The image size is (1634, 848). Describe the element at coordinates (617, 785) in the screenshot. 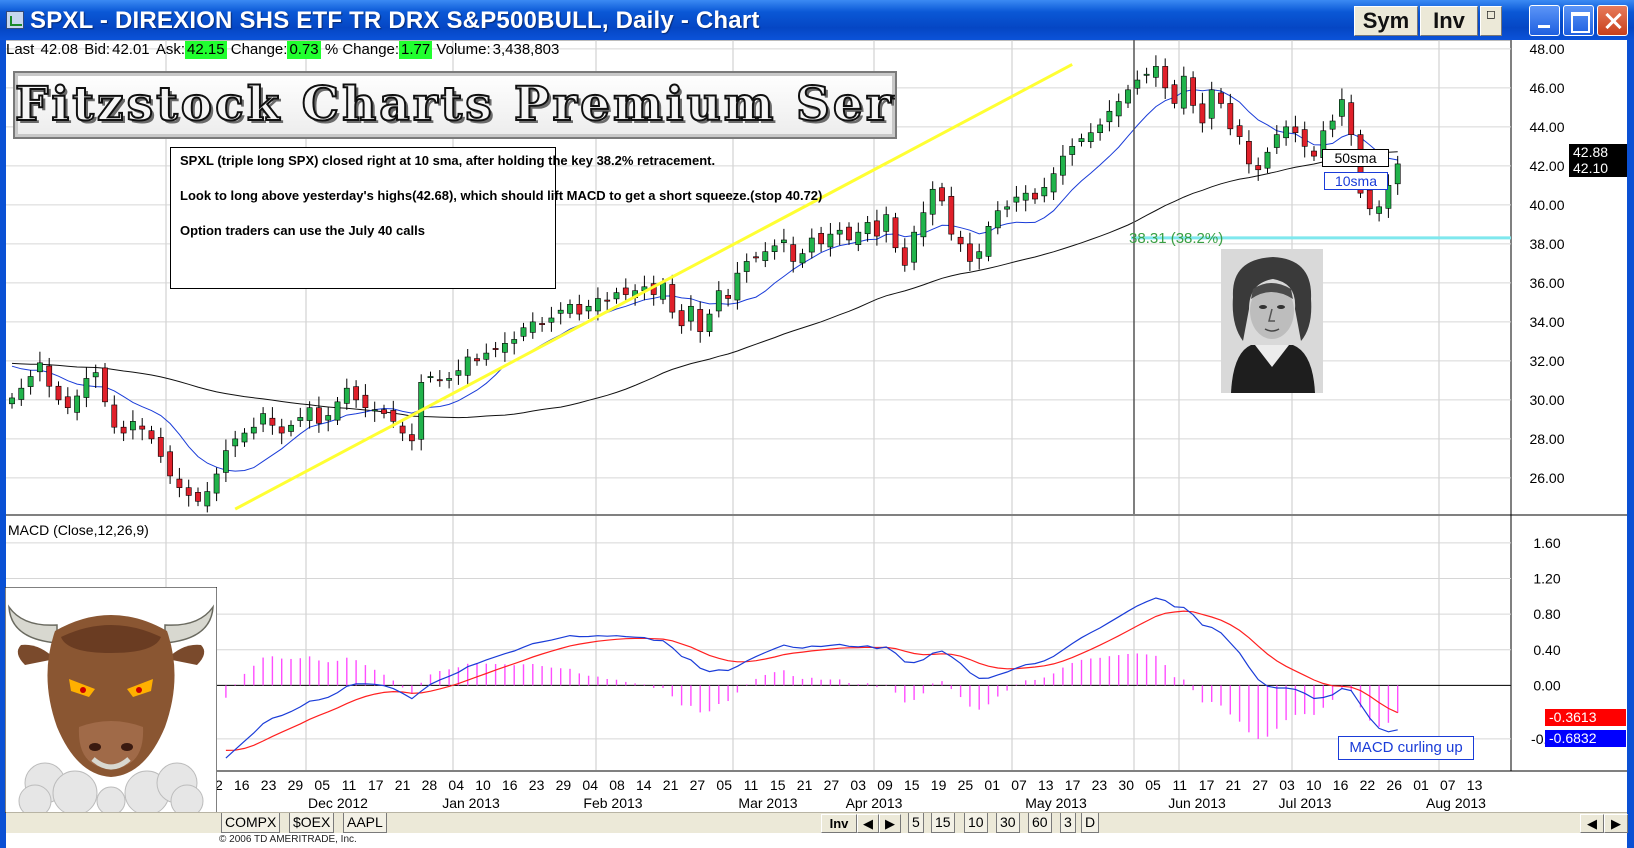

I see `date-tick-label-15: 08` at that location.